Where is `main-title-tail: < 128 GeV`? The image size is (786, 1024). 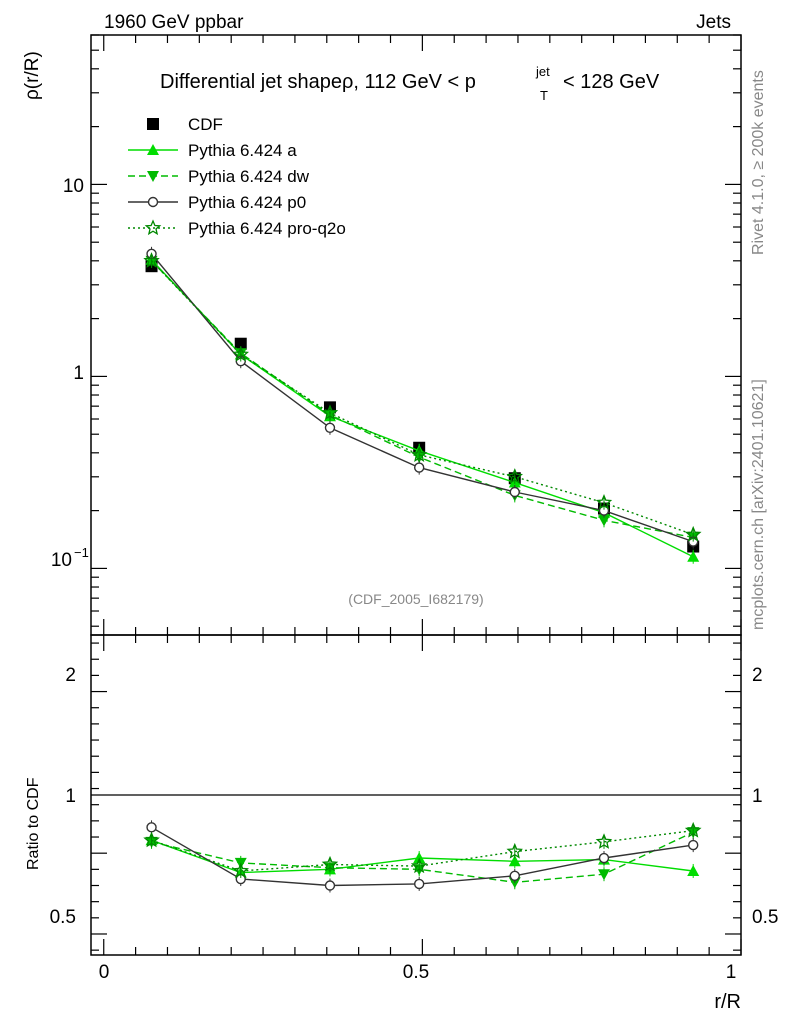
main-title-tail: < 128 GeV is located at coordinates (611, 82).